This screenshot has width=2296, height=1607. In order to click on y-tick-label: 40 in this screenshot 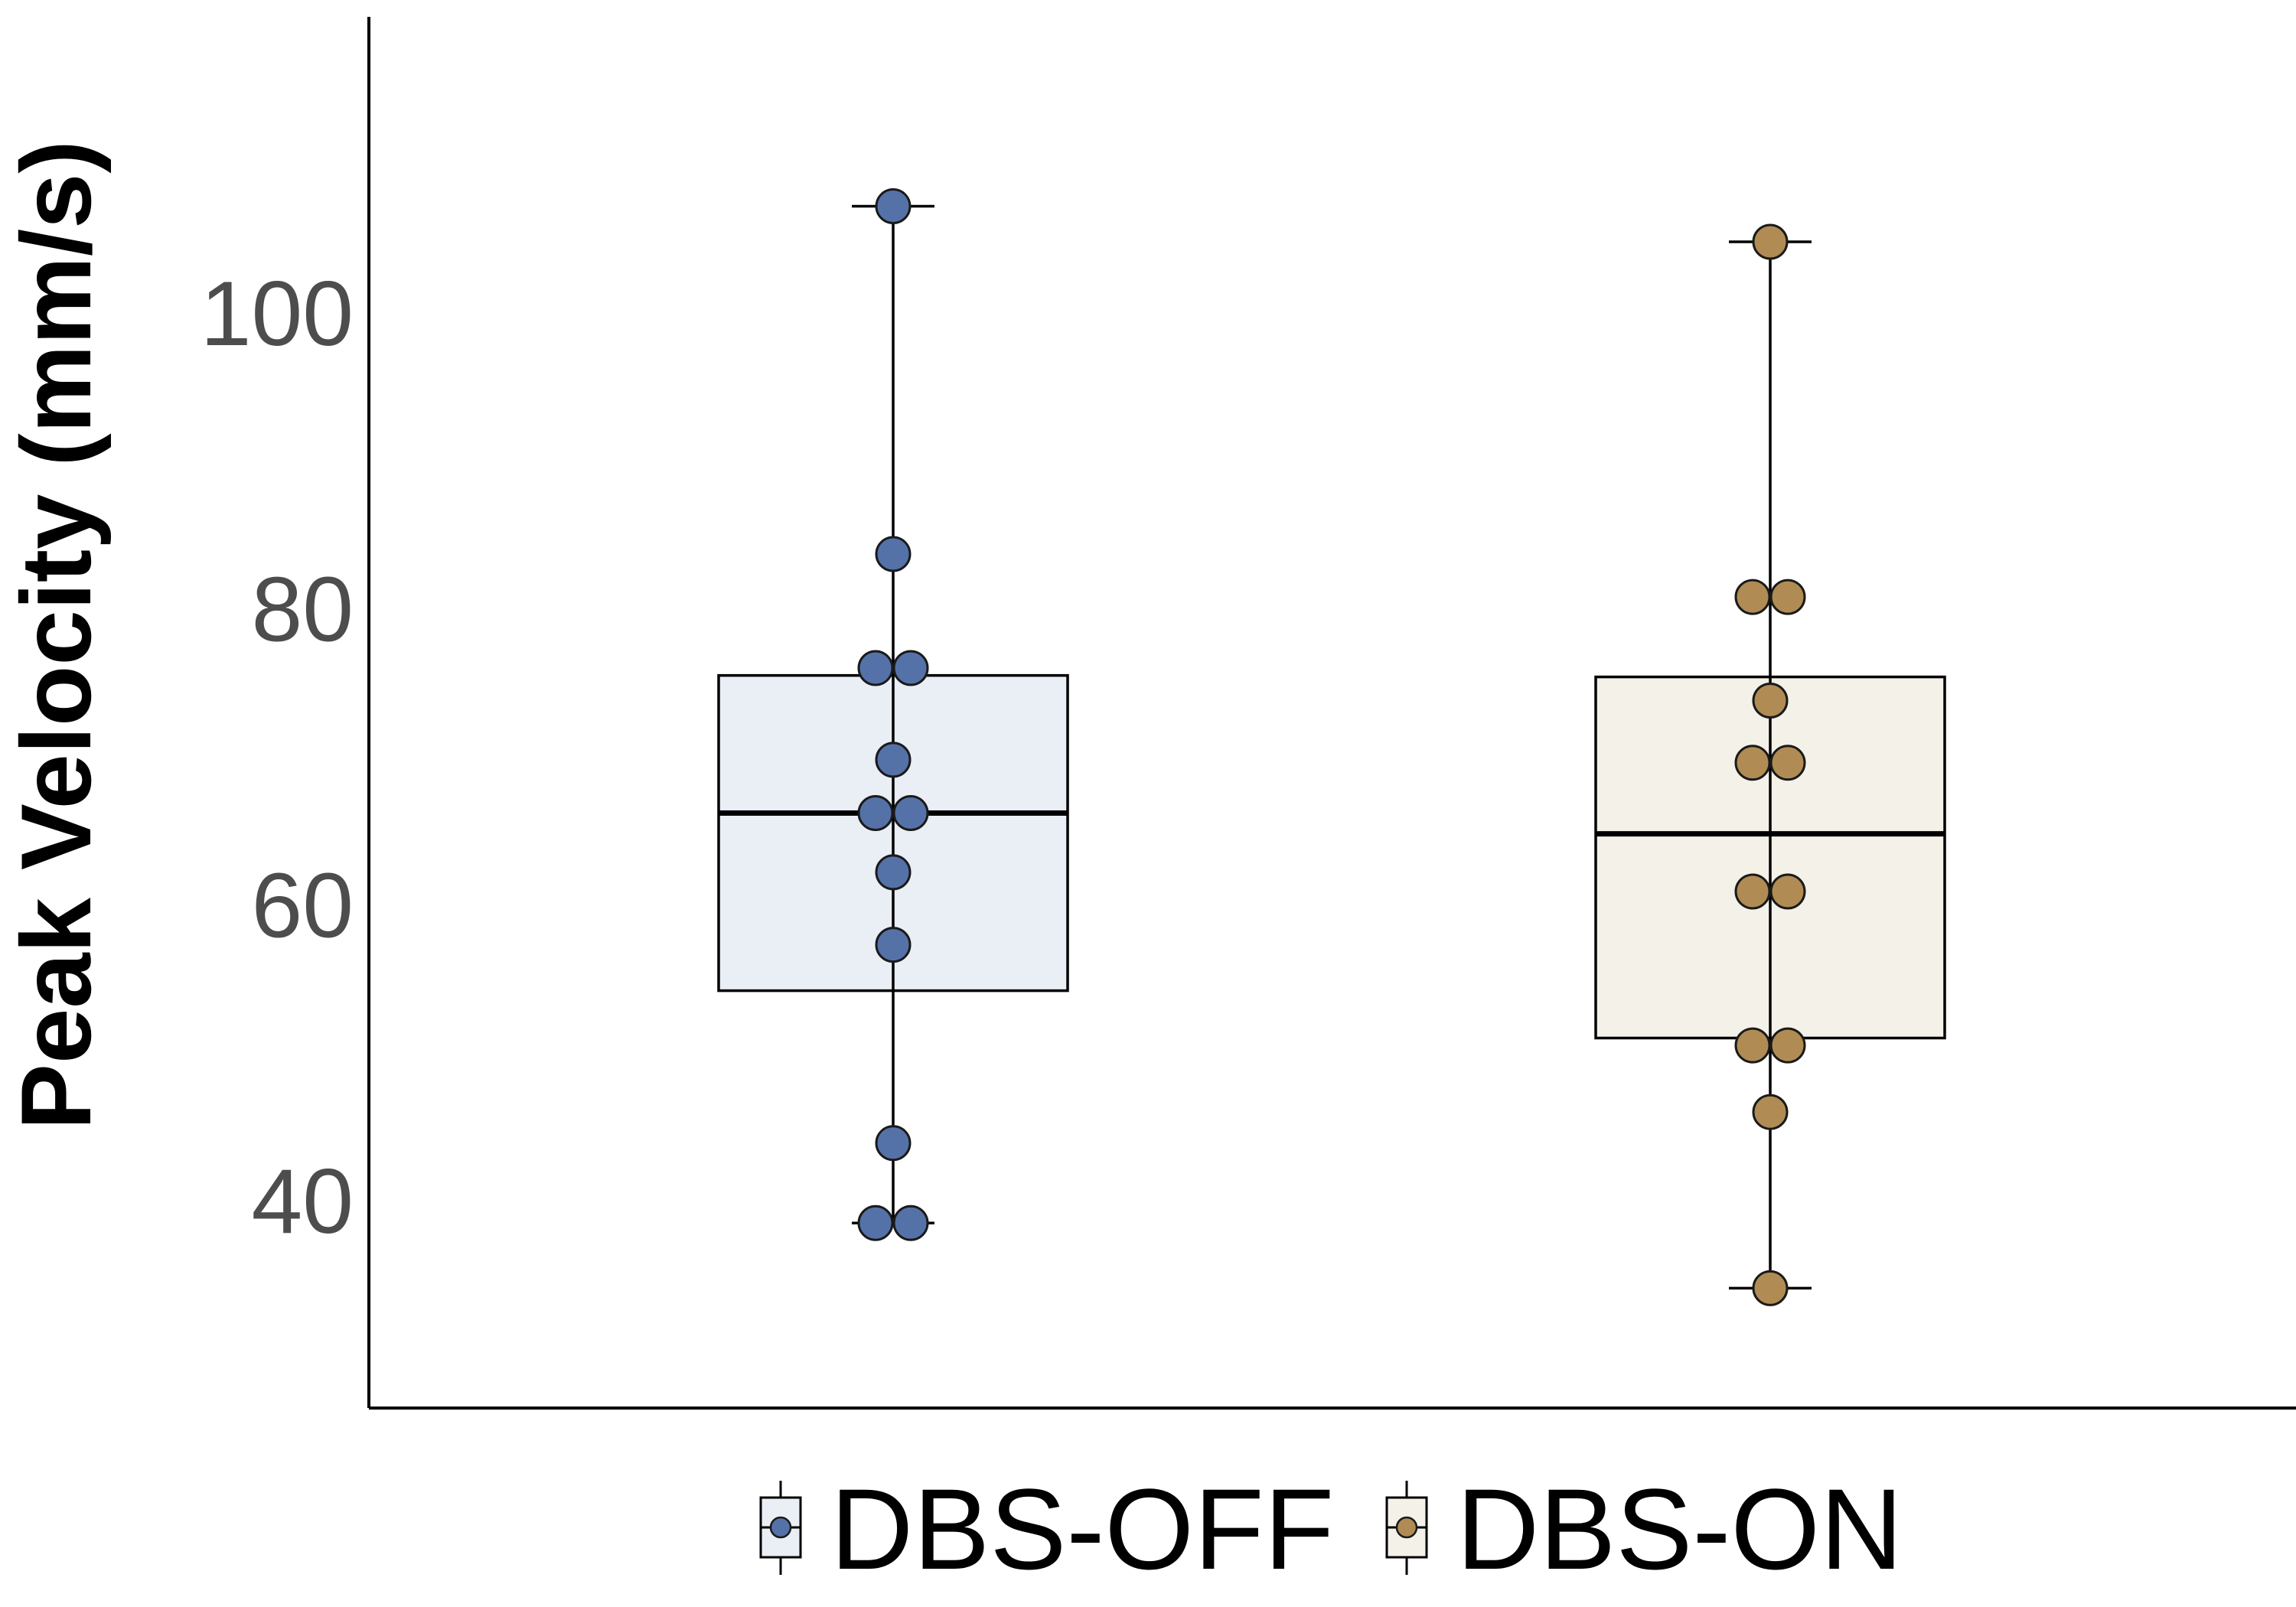, I will do `click(303, 1201)`.